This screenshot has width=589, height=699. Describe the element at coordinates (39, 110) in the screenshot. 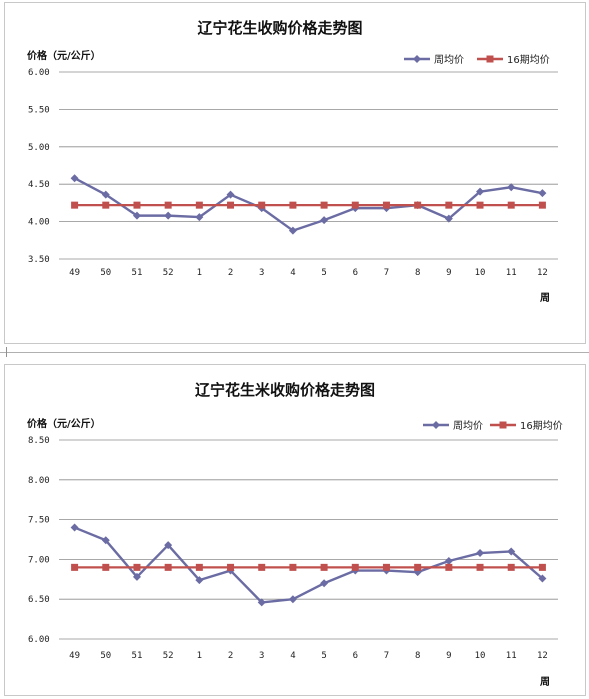

I see `y-tick-label: 5.50` at that location.